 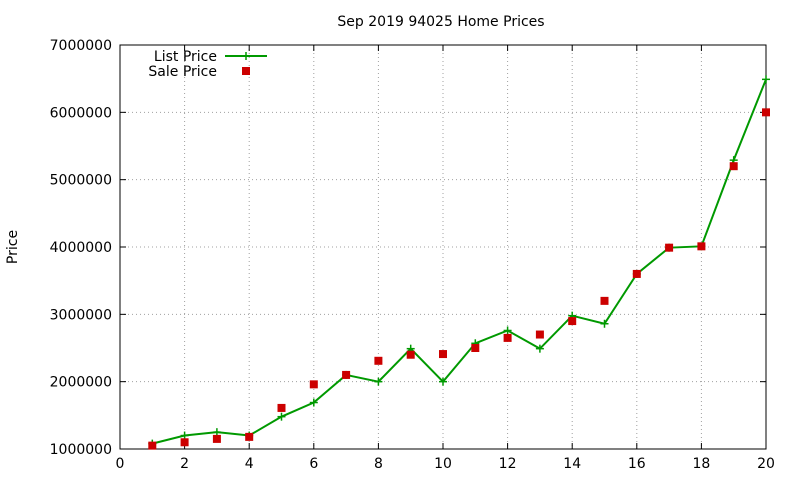 I want to click on x-tick-label: 4, so click(x=249, y=464).